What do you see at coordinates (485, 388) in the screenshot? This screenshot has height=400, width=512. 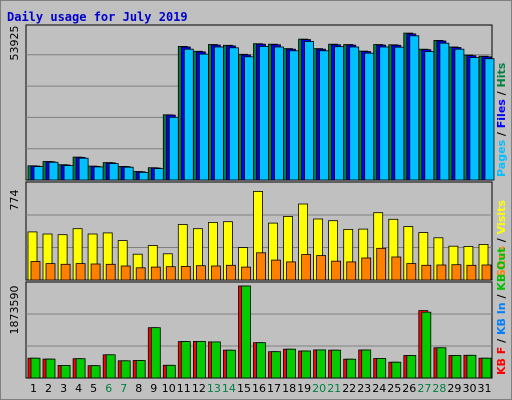 I see `x-tick-label: 31` at bounding box center [485, 388].